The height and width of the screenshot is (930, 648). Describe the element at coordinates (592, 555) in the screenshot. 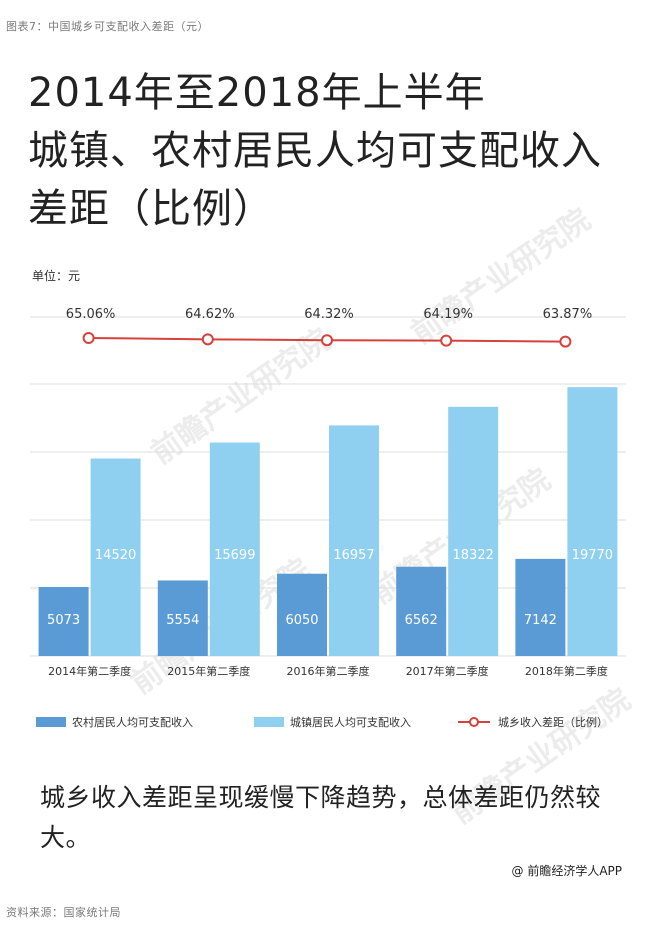

I see `data-label-urban: 19770` at that location.